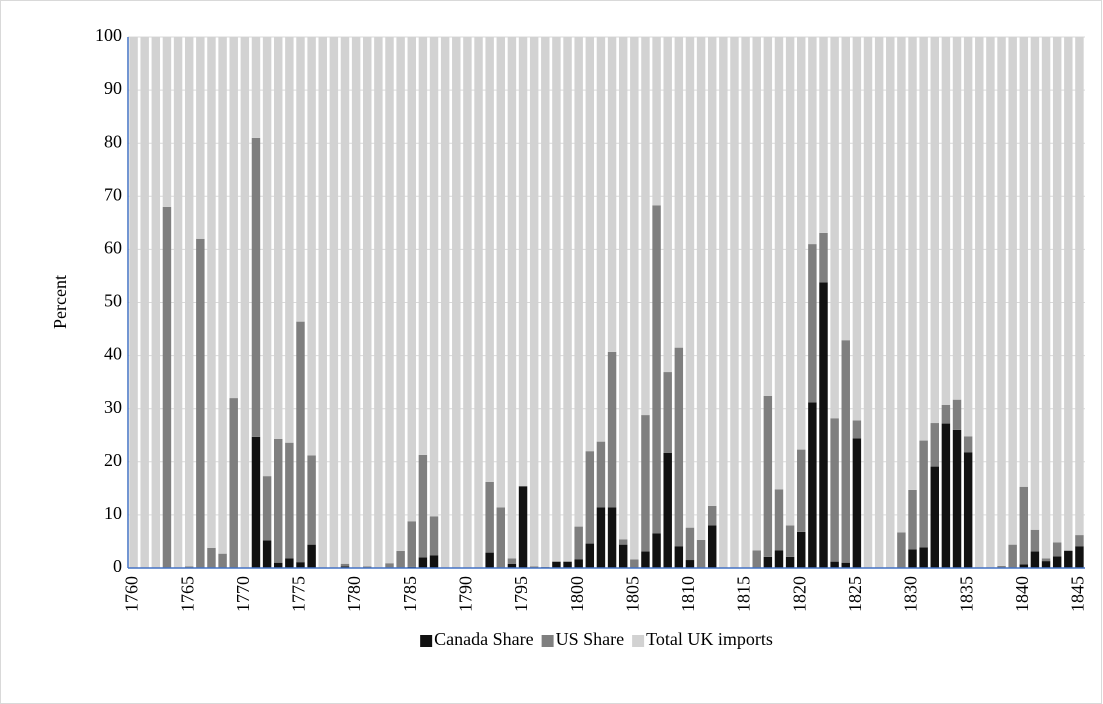  I want to click on legend-label: Total UK imports, so click(709, 639).